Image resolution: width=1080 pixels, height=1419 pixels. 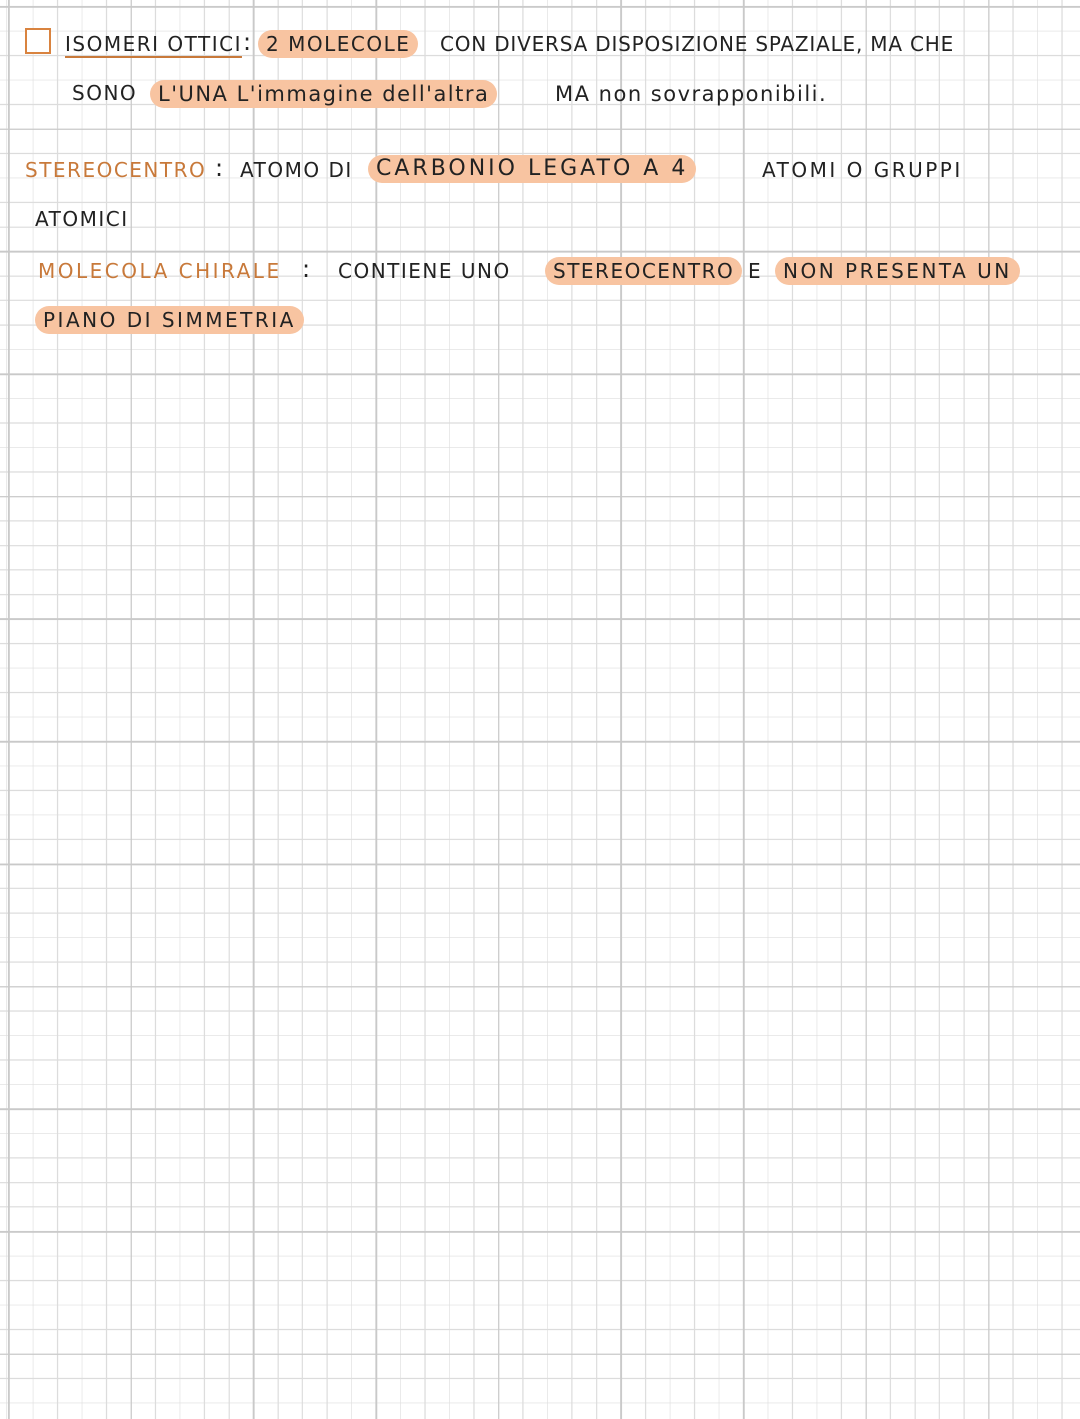 I want to click on text: E, so click(x=755, y=271).